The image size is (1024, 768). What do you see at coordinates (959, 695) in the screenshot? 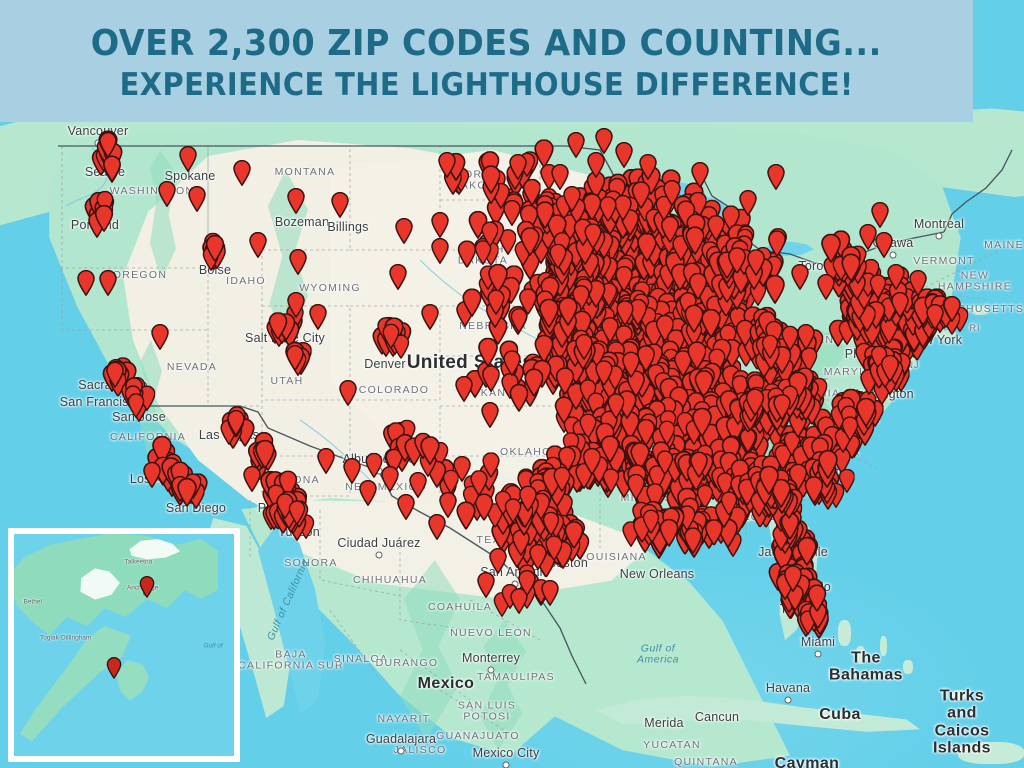
I see `turks-caicos-isle` at bounding box center [959, 695].